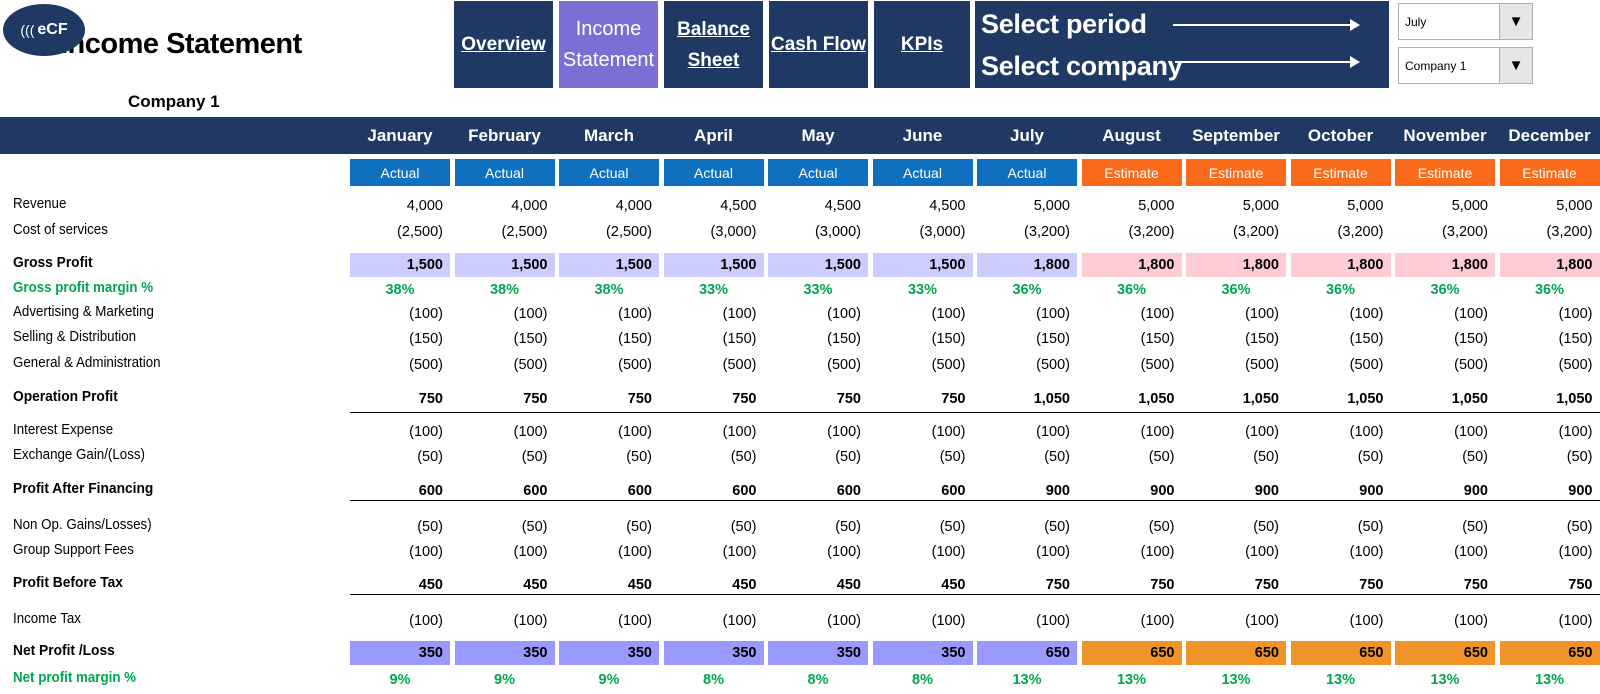 The height and width of the screenshot is (694, 1600). I want to click on table-cell: (2,500), so click(629, 232).